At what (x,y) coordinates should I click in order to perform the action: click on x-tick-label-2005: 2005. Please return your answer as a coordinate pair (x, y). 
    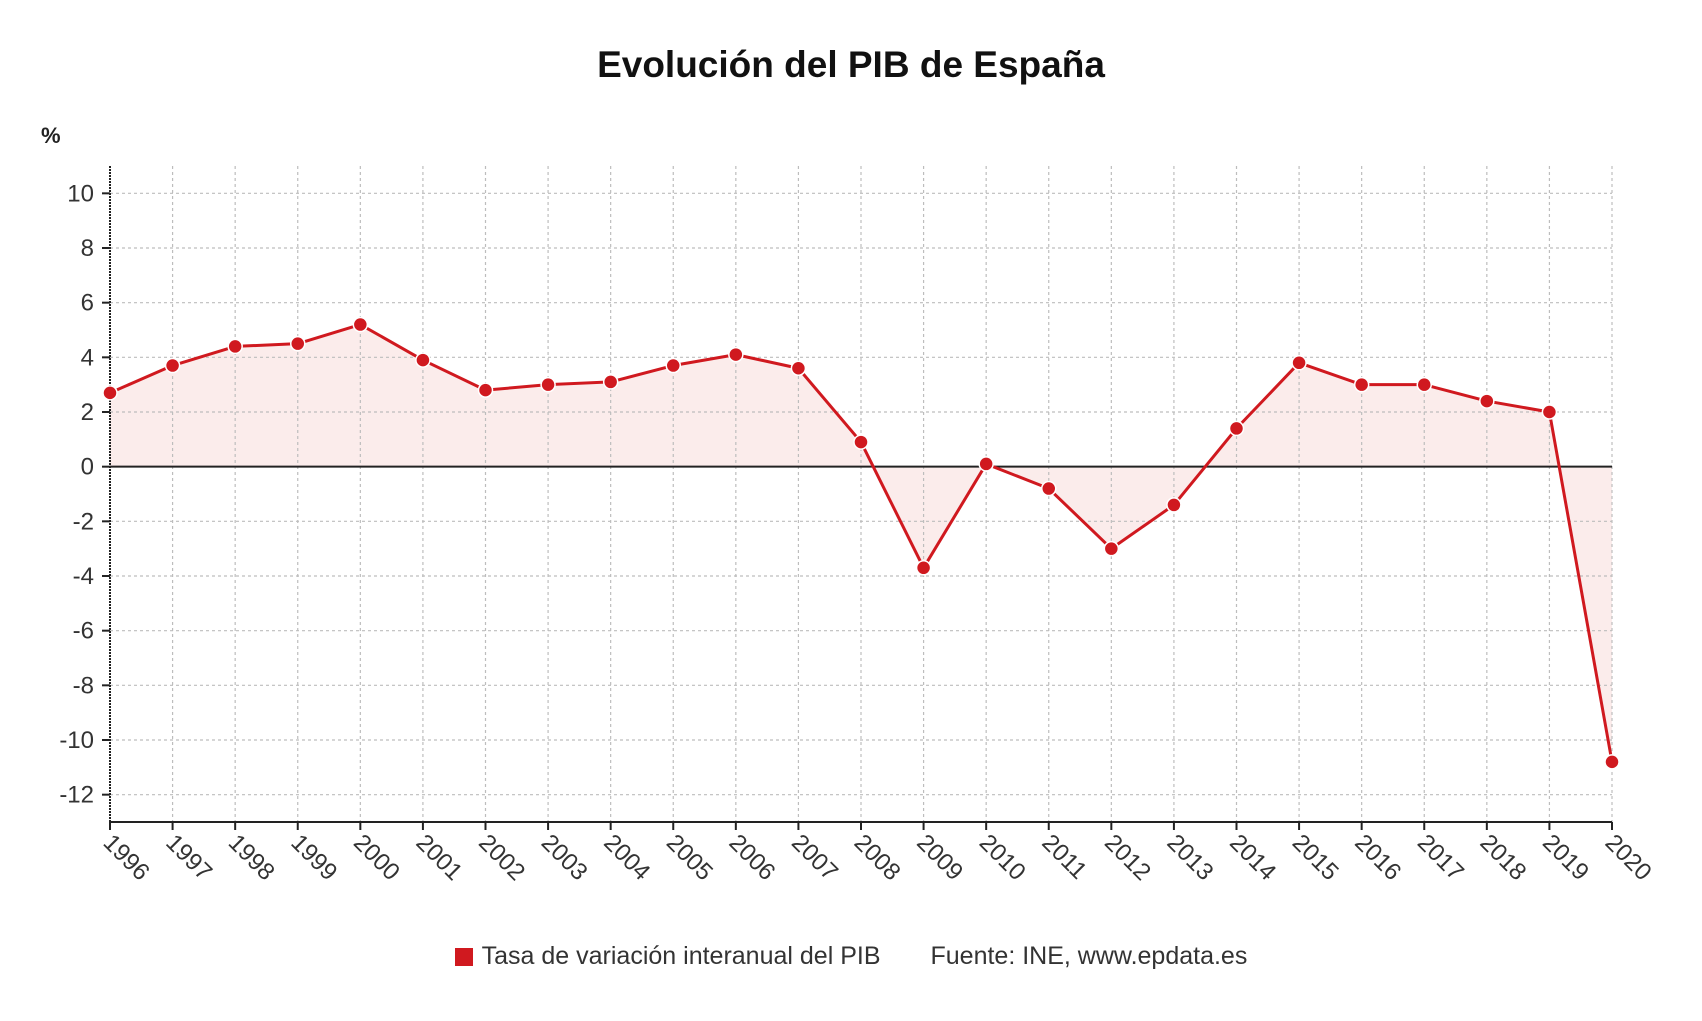
    Looking at the image, I should click on (689, 857).